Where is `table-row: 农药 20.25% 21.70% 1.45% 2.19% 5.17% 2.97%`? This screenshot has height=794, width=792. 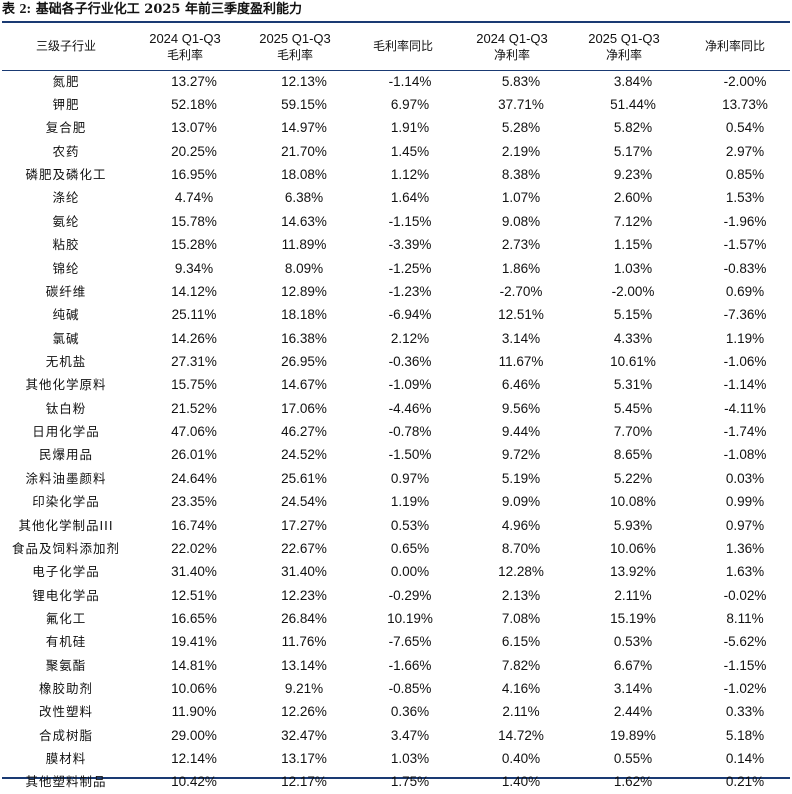
table-row: 农药 20.25% 21.70% 1.45% 2.19% 5.17% 2.97% is located at coordinates (396, 151).